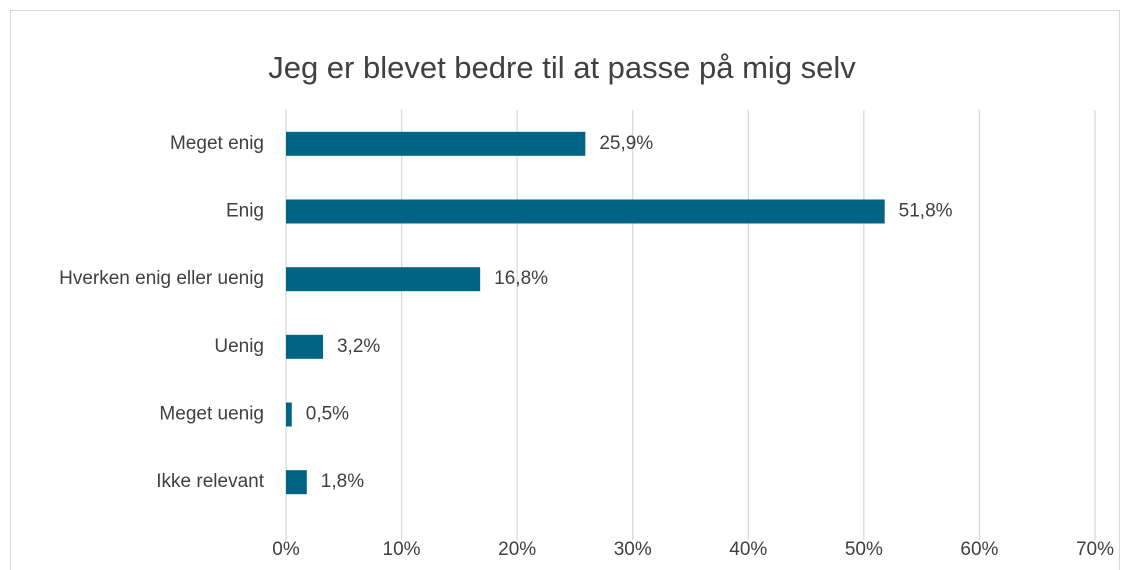 The width and height of the screenshot is (1130, 570). I want to click on y-tick-label: Uenig, so click(239, 346).